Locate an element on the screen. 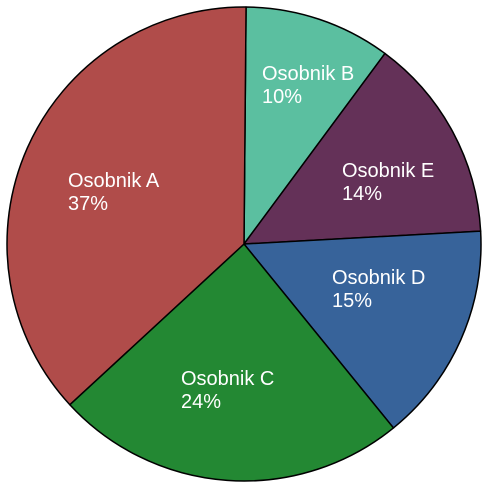 This screenshot has width=485, height=488. pie-slice-osobnik-b is located at coordinates (314, 125).